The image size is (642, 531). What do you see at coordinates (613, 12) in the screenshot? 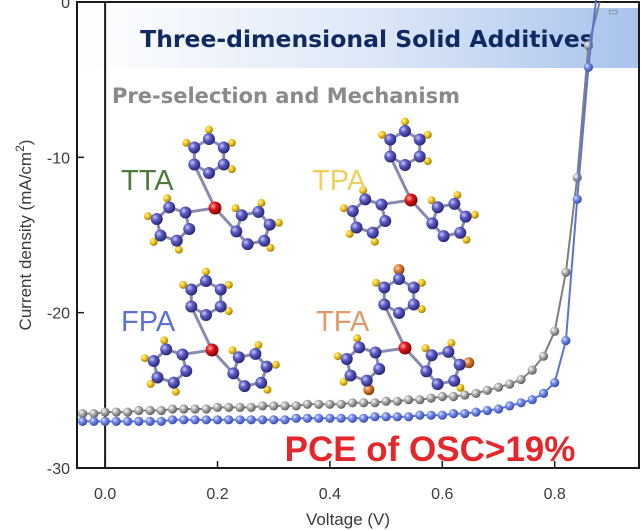
I see `banner-edge-mark: ▭` at bounding box center [613, 12].